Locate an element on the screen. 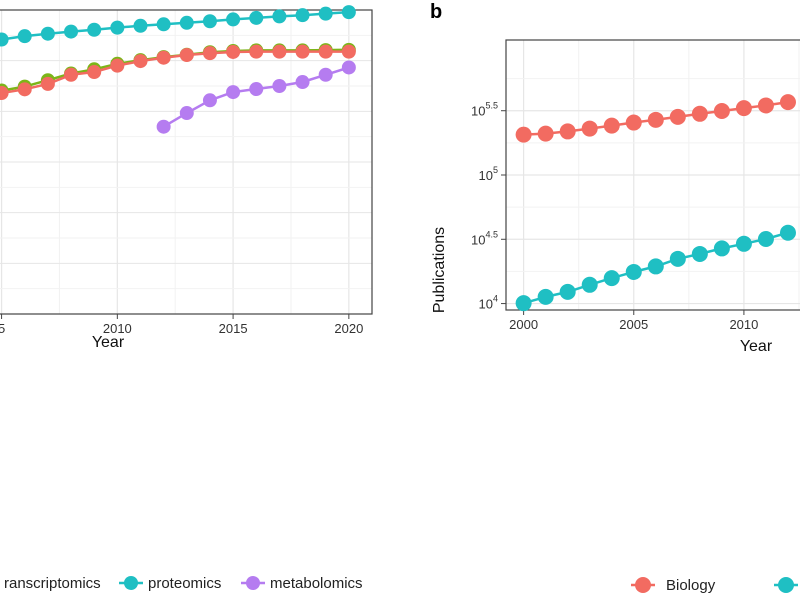 The width and height of the screenshot is (800, 600). y-axis-title: Publications is located at coordinates (439, 270).